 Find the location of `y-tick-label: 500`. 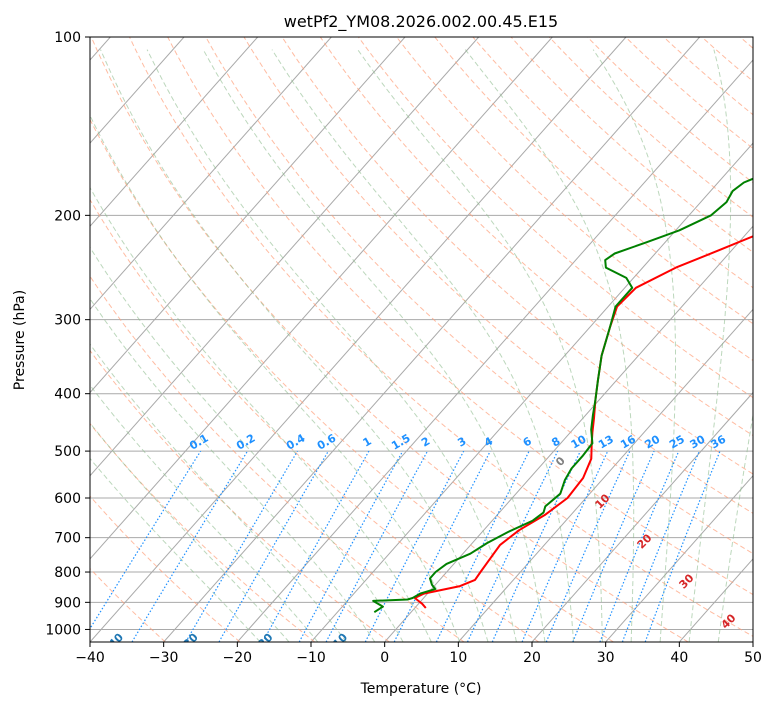

y-tick-label: 500 is located at coordinates (67, 452).